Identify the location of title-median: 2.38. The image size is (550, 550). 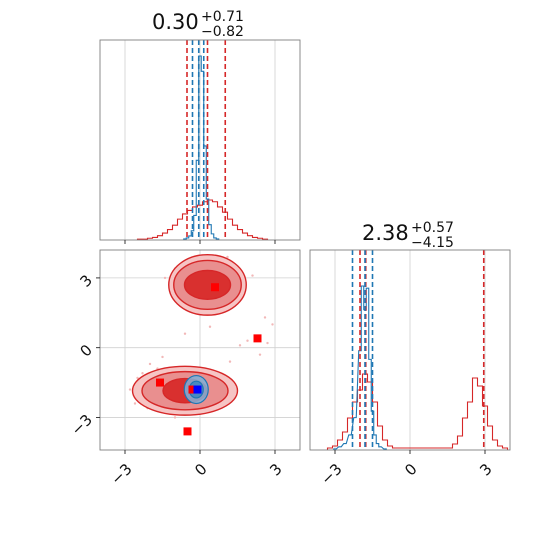
(385, 233).